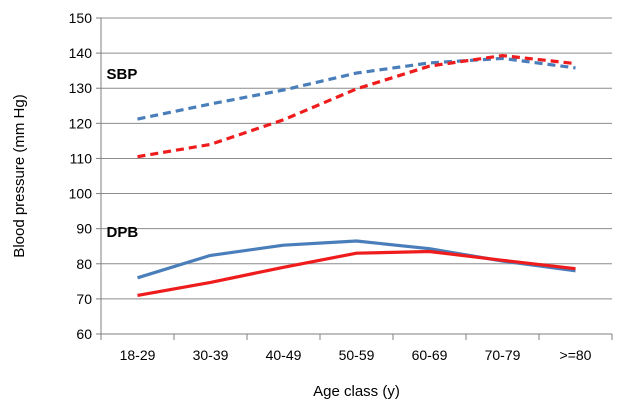 This screenshot has height=404, width=632. I want to click on x-tick-label: >=80, so click(576, 355).